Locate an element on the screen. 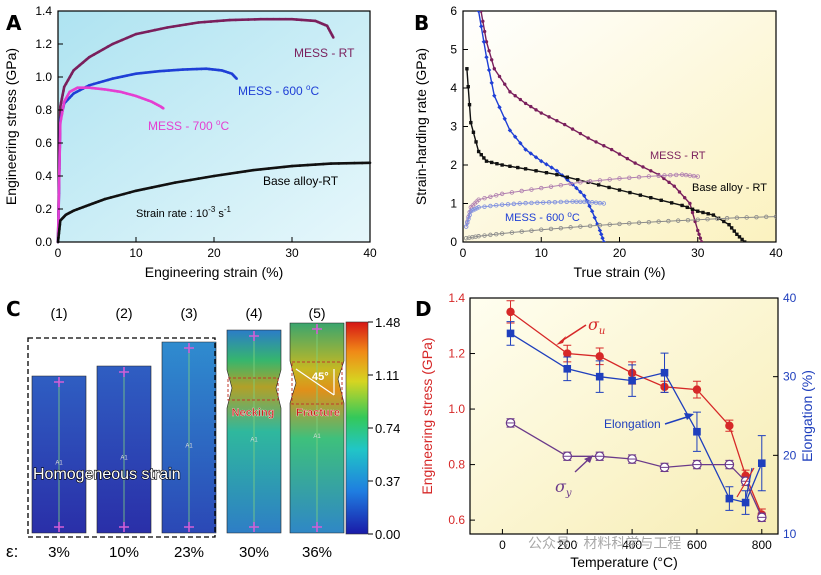 Image resolution: width=821 pixels, height=575 pixels. y-tick-label: 1 is located at coordinates (453, 204).